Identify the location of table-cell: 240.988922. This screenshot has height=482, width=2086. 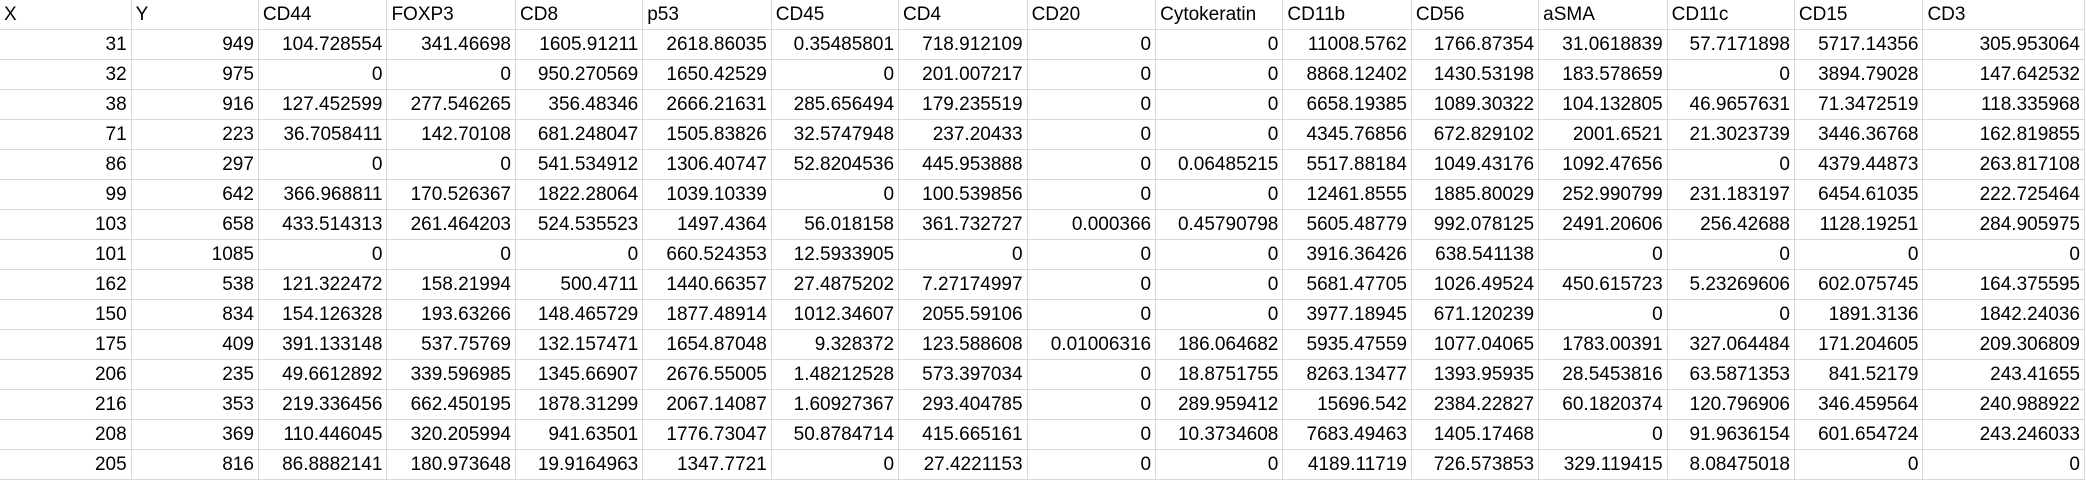
(2003, 404).